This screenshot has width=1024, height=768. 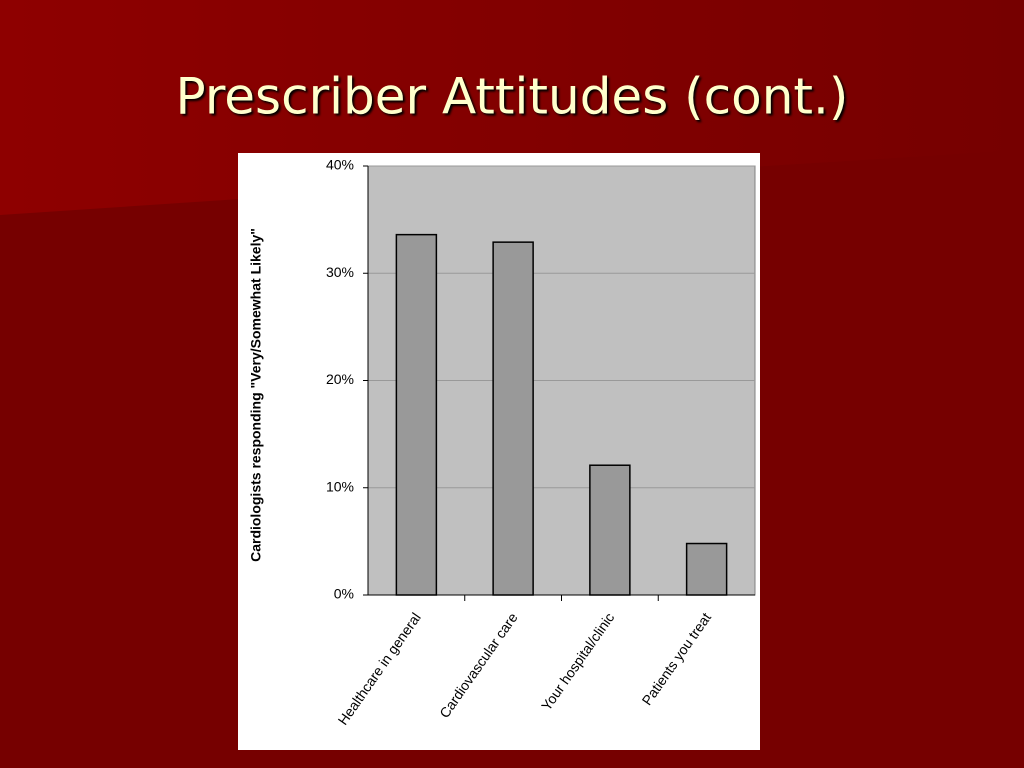 I want to click on y-tick-label: 30%, so click(x=340, y=272).